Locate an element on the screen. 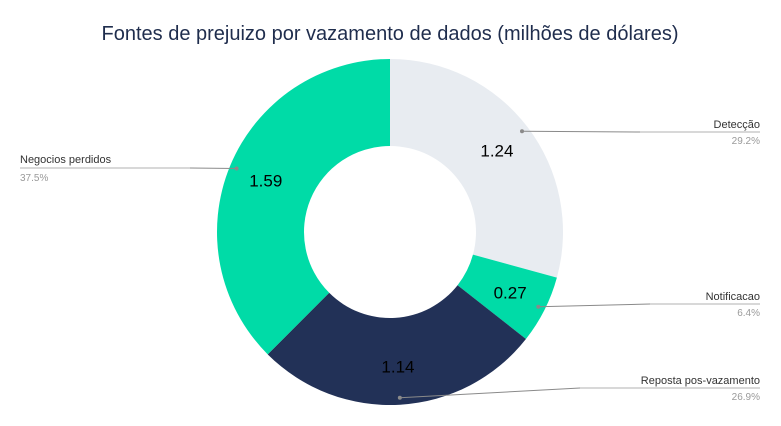  category-label-negocios-perdidos: Negocios perdidos is located at coordinates (66, 160).